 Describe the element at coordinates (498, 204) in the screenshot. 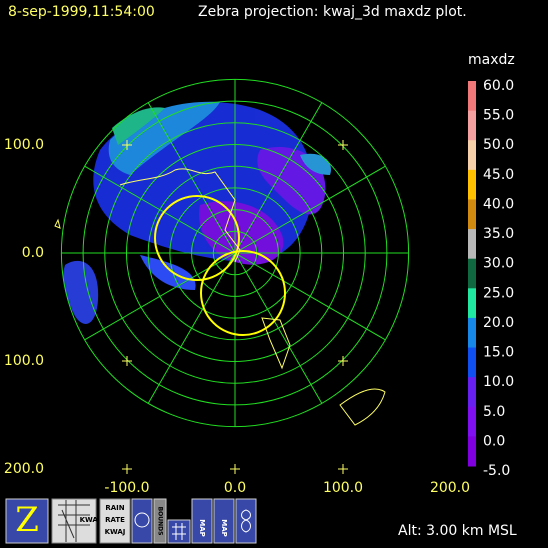

I see `colorbar-label: 40.0` at that location.